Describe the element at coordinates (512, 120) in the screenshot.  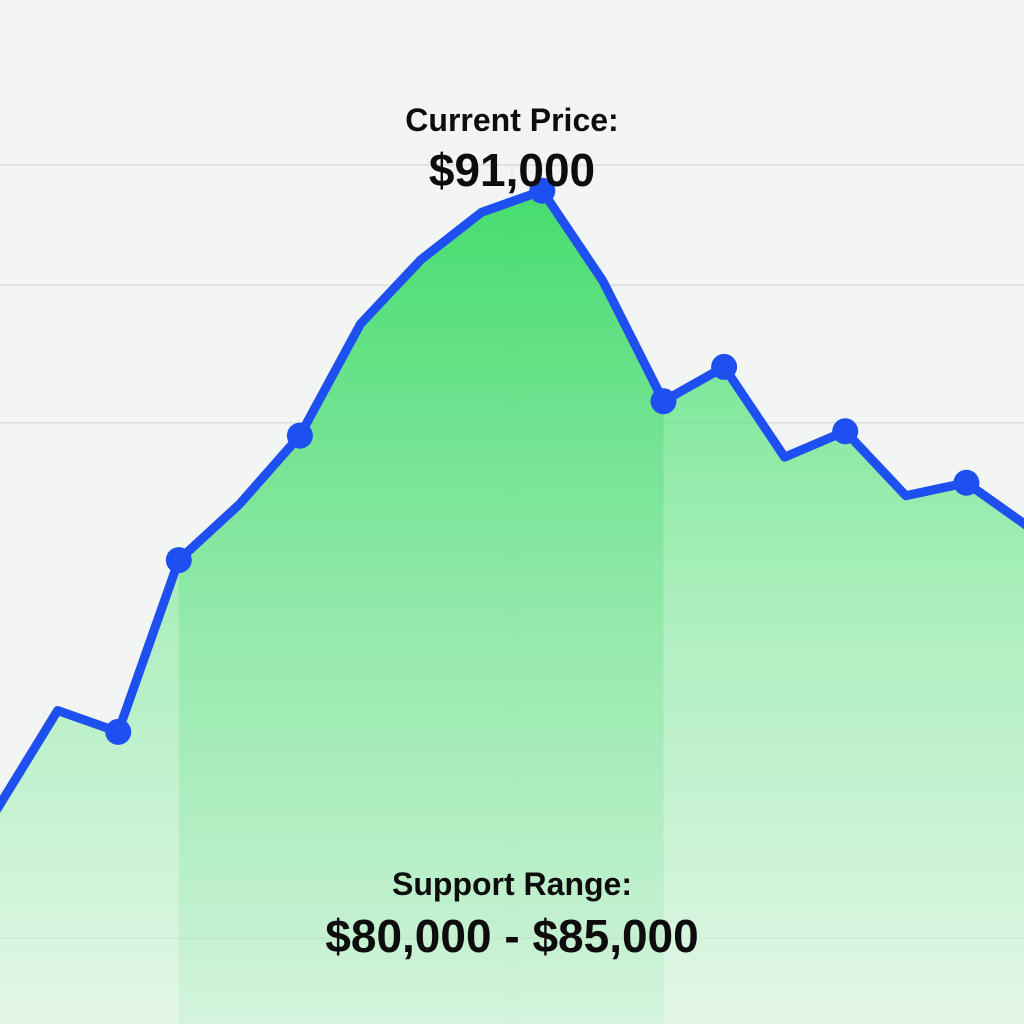
I see `current-price-title: Current Price:` at that location.